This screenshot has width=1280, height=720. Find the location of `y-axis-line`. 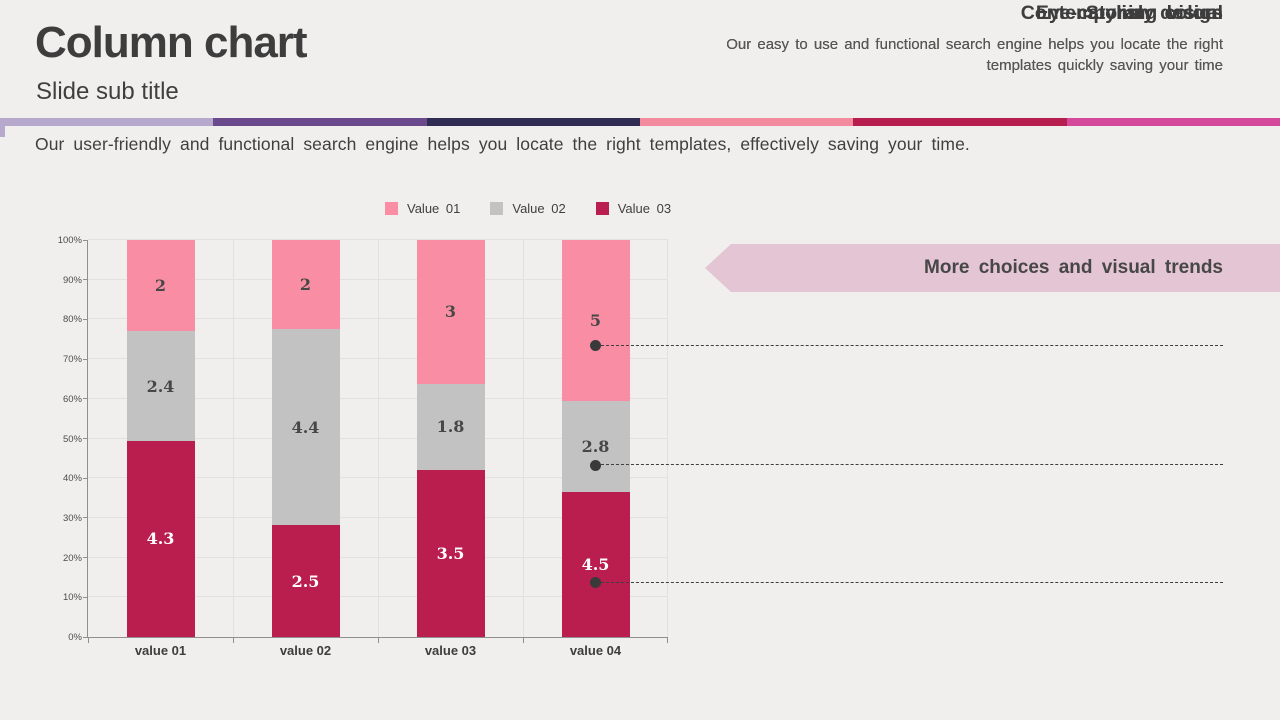

y-axis-line is located at coordinates (87, 438).